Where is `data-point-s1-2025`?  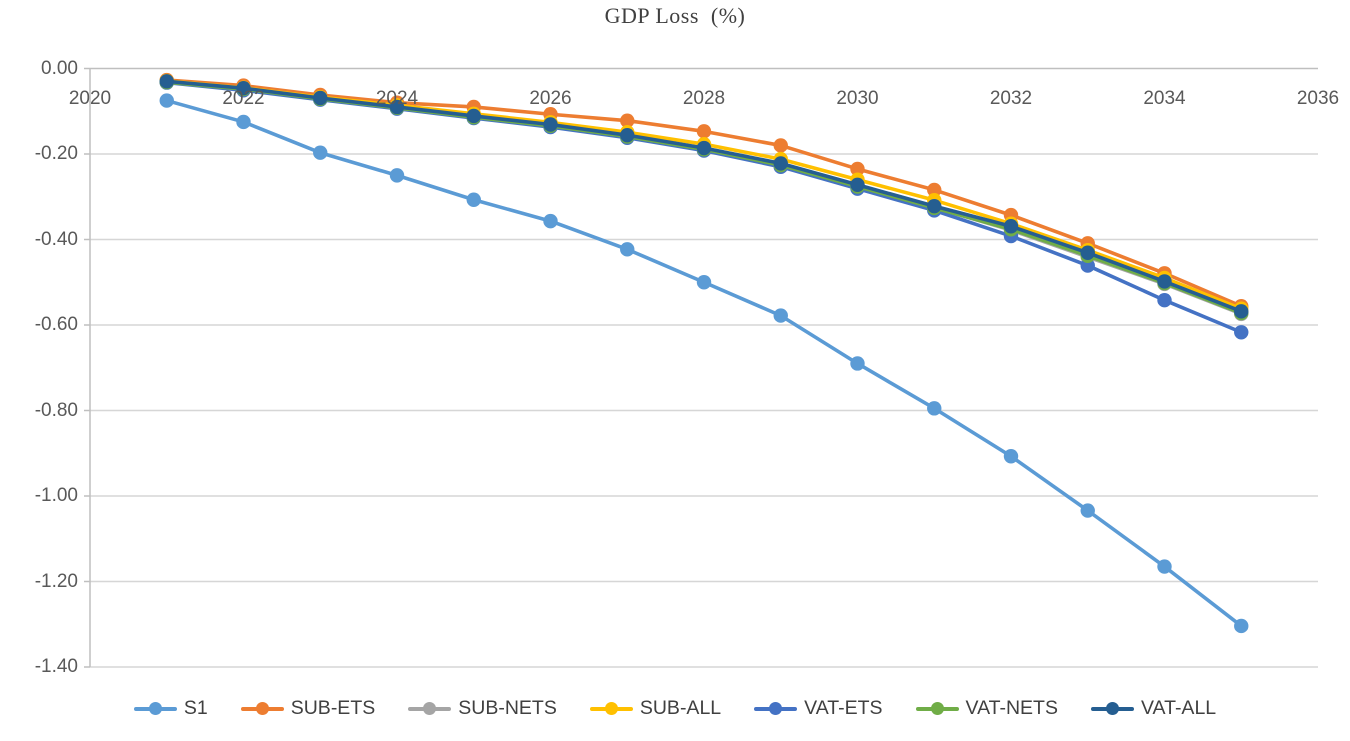 data-point-s1-2025 is located at coordinates (473, 199).